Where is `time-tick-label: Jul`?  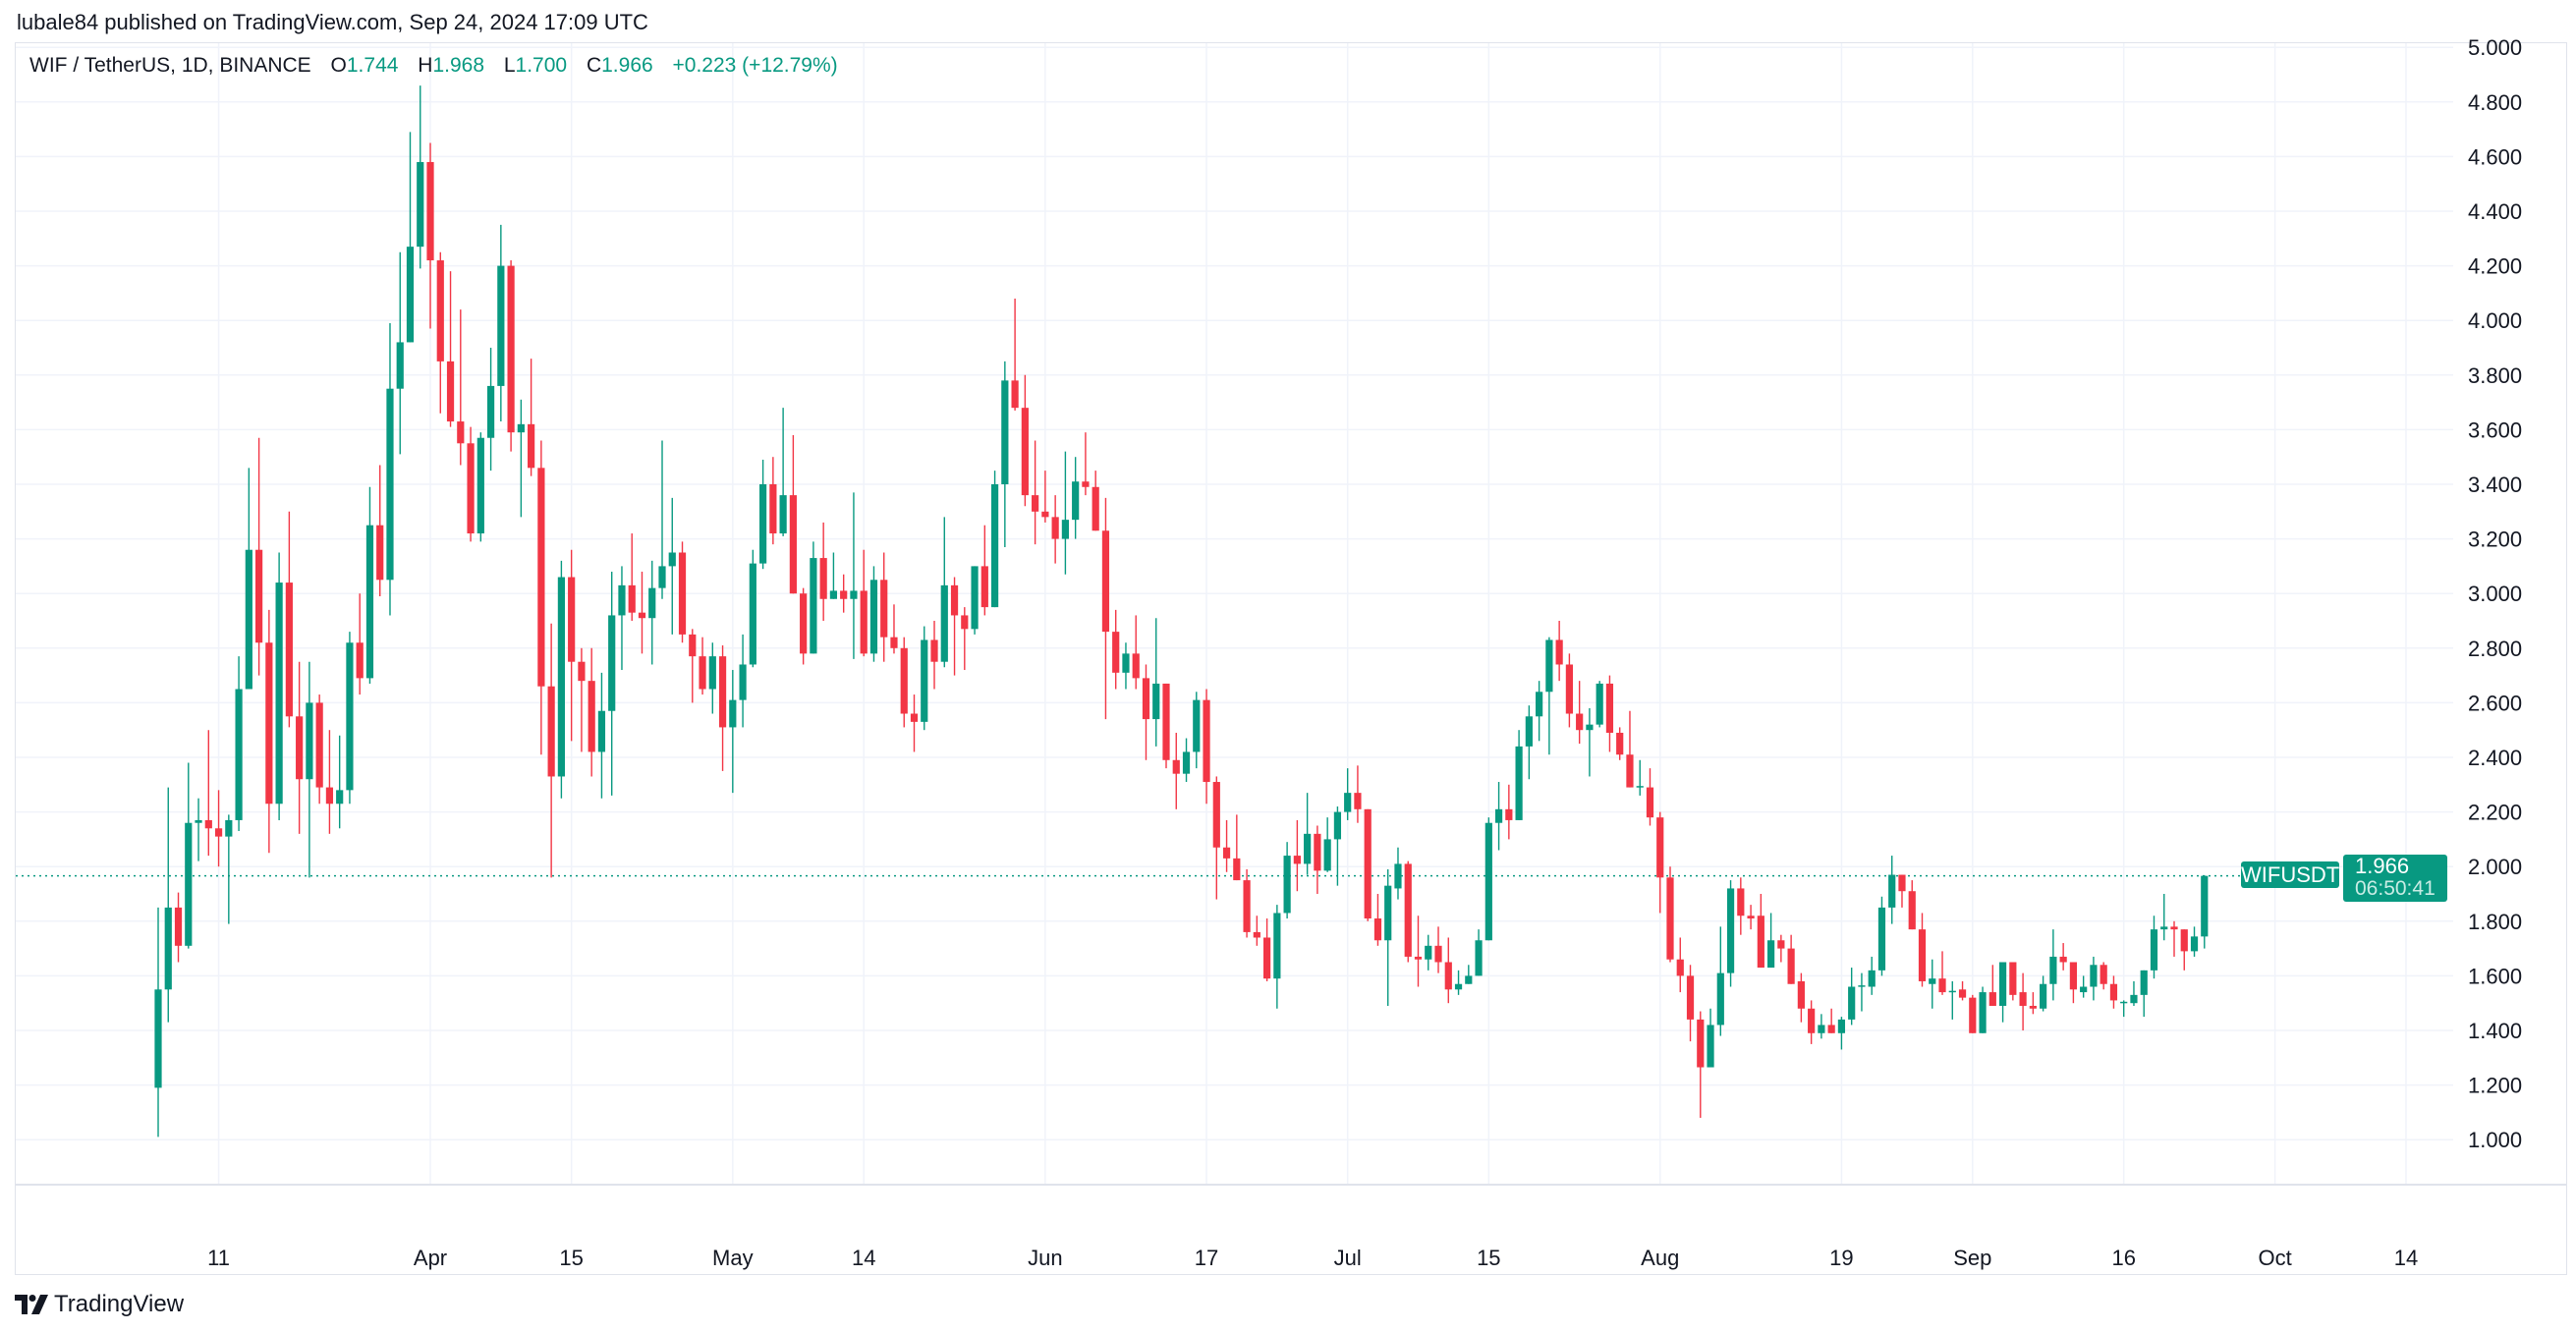
time-tick-label: Jul is located at coordinates (1348, 1258).